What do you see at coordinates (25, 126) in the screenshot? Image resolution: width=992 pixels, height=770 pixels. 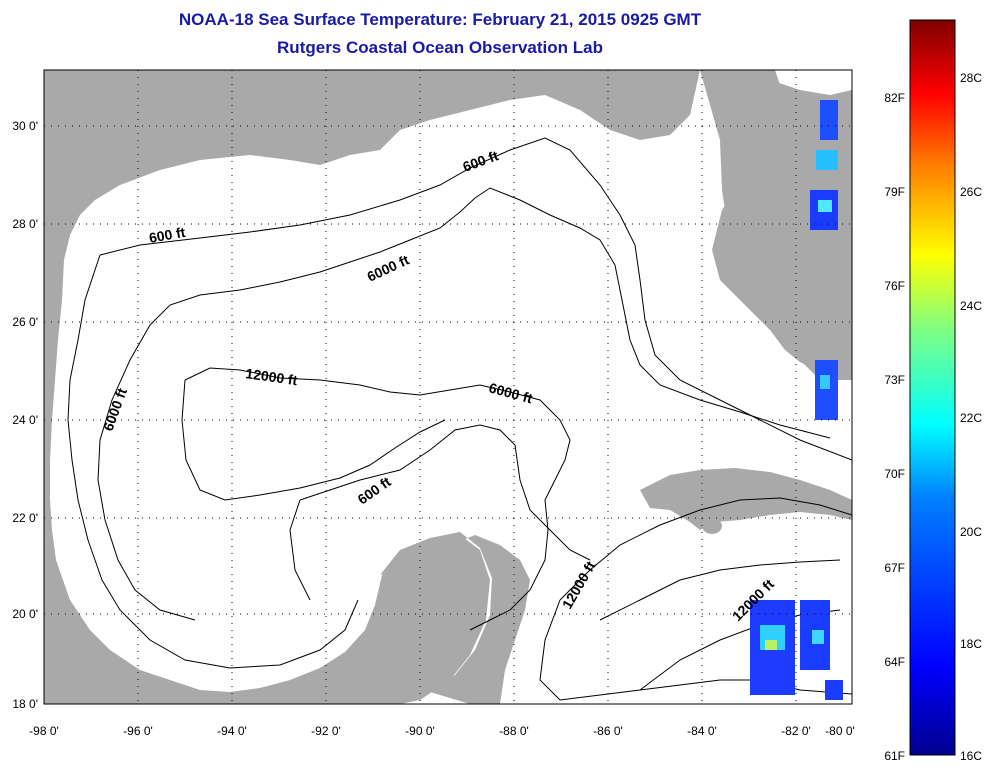 I see `lat-tick: 30 0'` at bounding box center [25, 126].